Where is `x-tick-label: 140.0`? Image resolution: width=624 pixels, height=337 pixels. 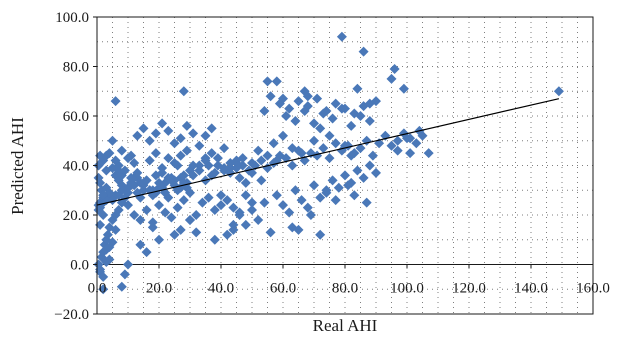 x-tick-label: 140.0 is located at coordinates (531, 289).